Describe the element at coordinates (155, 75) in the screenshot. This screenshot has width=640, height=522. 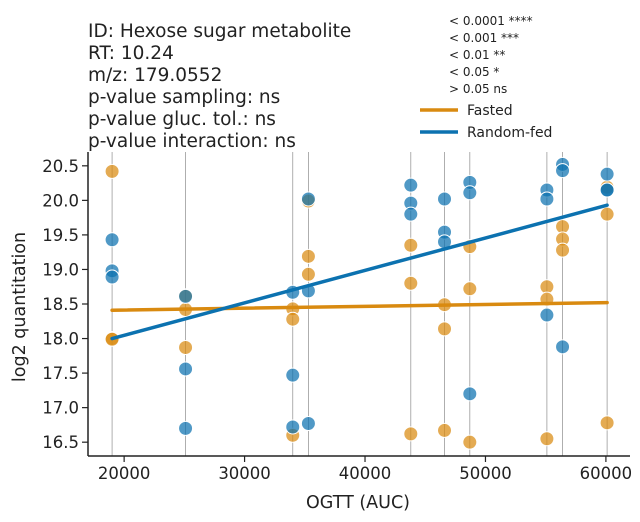
I see `info-mz: m/z: 179.0552` at that location.